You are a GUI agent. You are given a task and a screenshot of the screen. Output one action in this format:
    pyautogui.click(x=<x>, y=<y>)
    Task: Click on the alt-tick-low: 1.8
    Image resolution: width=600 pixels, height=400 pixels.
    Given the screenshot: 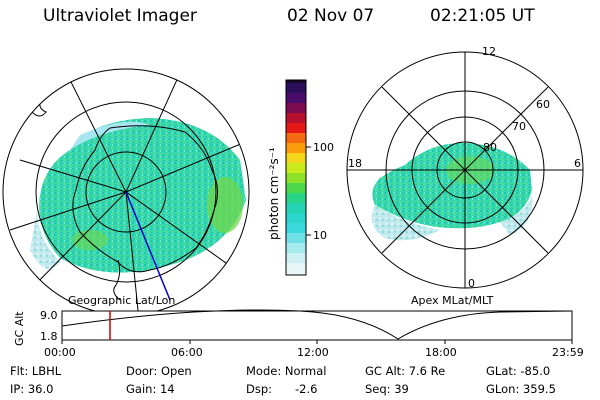 What is the action you would take?
    pyautogui.click(x=49, y=336)
    